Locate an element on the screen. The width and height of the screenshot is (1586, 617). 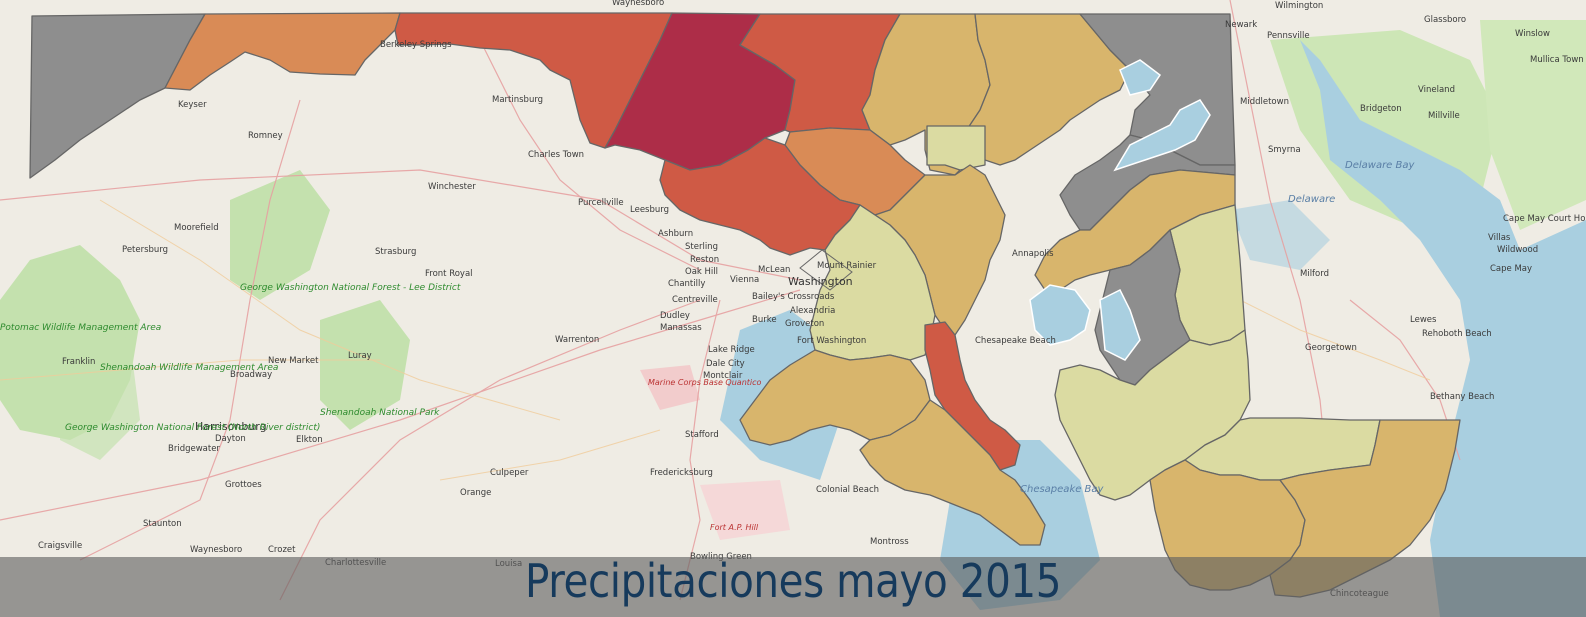
place-label: Stafford is located at coordinates (702, 435).